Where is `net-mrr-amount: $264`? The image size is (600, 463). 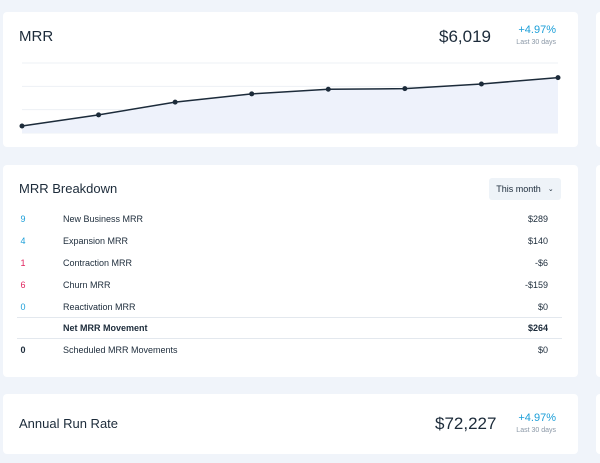
net-mrr-amount: $264 is located at coordinates (537, 328).